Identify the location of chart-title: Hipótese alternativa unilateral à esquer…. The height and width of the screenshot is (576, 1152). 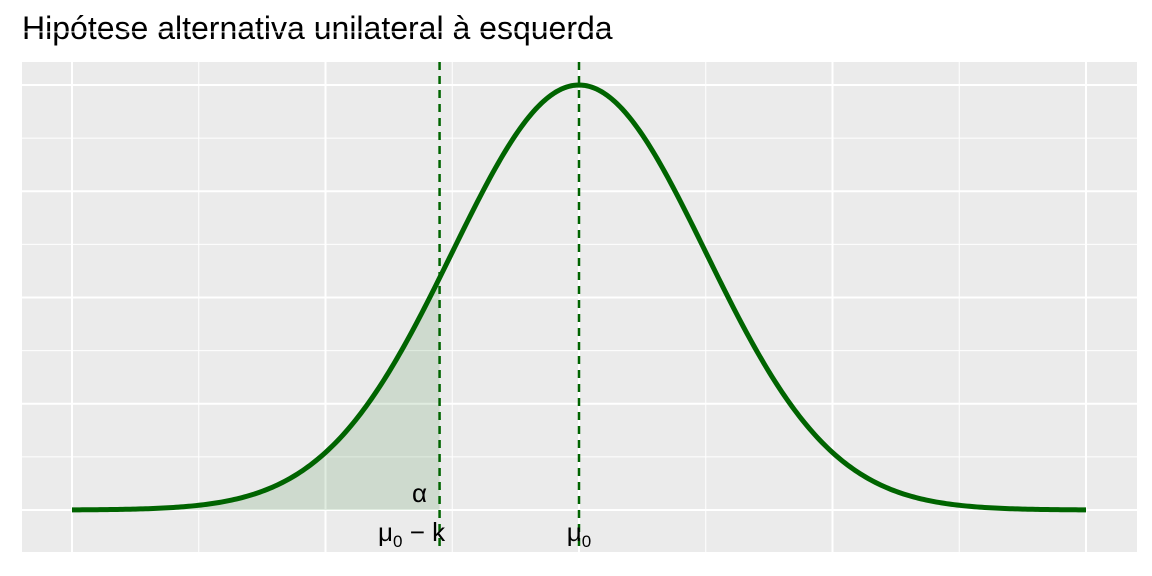
(317, 28).